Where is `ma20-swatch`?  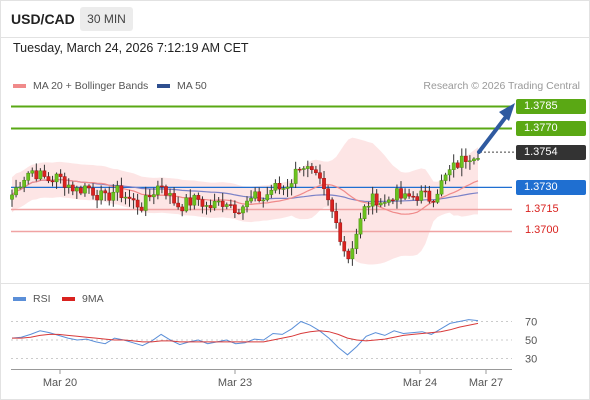
ma20-swatch is located at coordinates (19, 86).